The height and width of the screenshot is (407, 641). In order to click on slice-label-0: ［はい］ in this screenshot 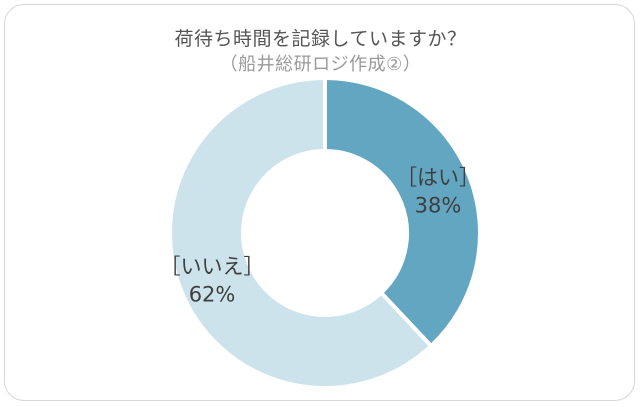, I will do `click(438, 177)`.